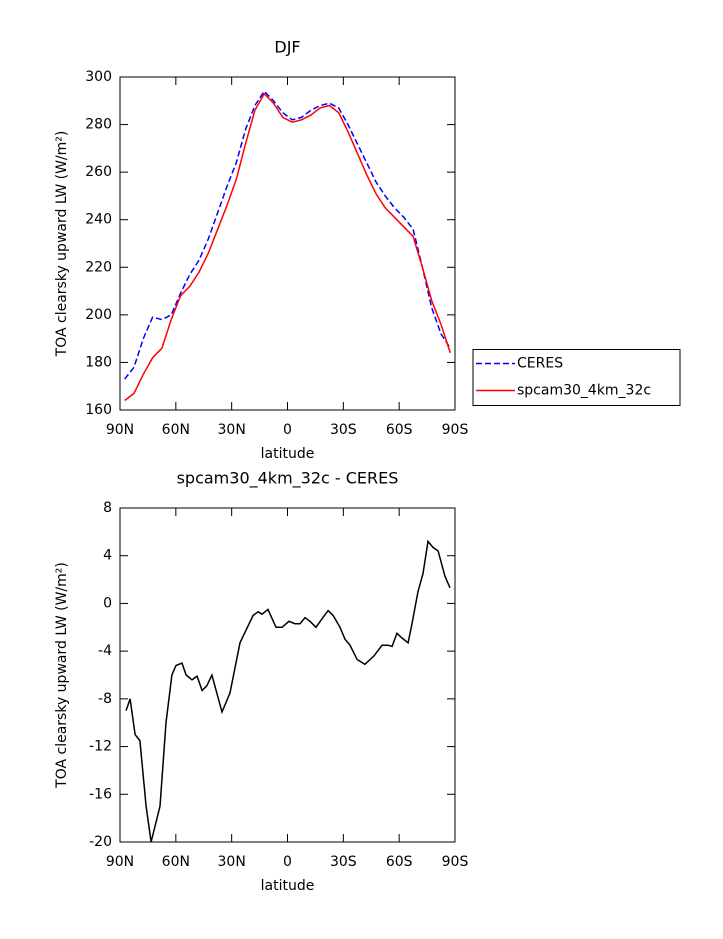 The width and height of the screenshot is (723, 939). I want to click on y-tick-label: 0, so click(107, 603).